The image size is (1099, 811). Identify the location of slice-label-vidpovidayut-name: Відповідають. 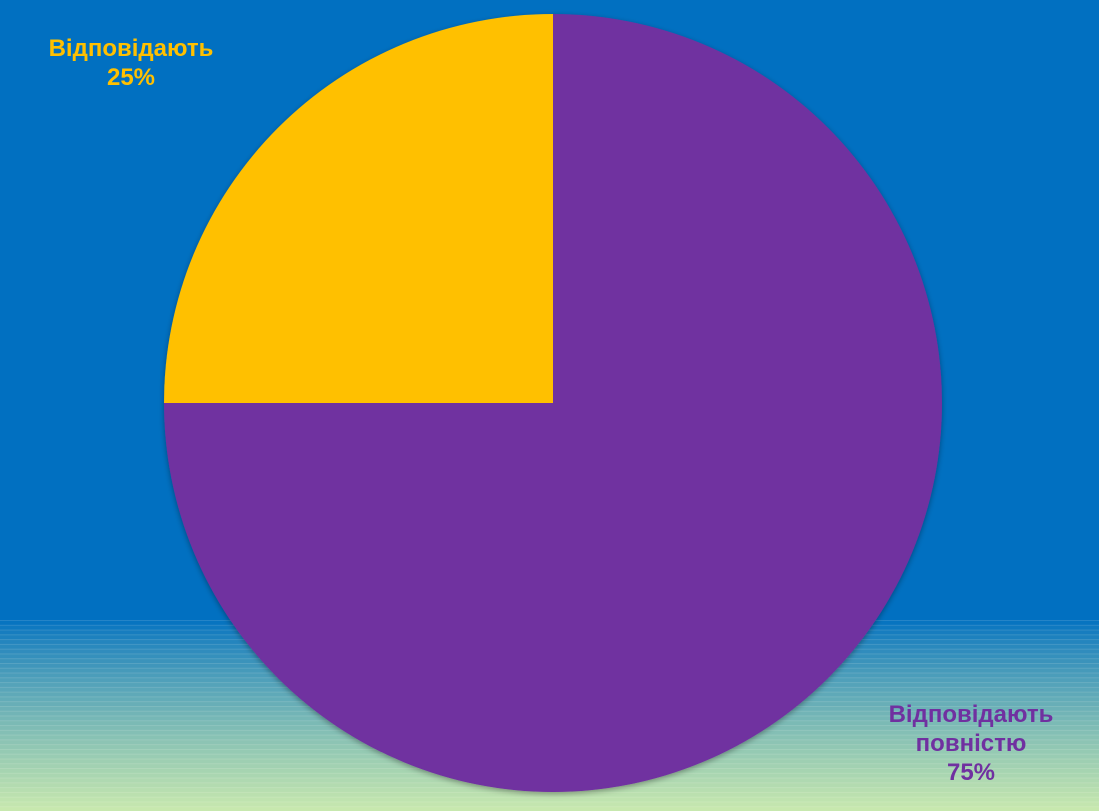
(131, 48).